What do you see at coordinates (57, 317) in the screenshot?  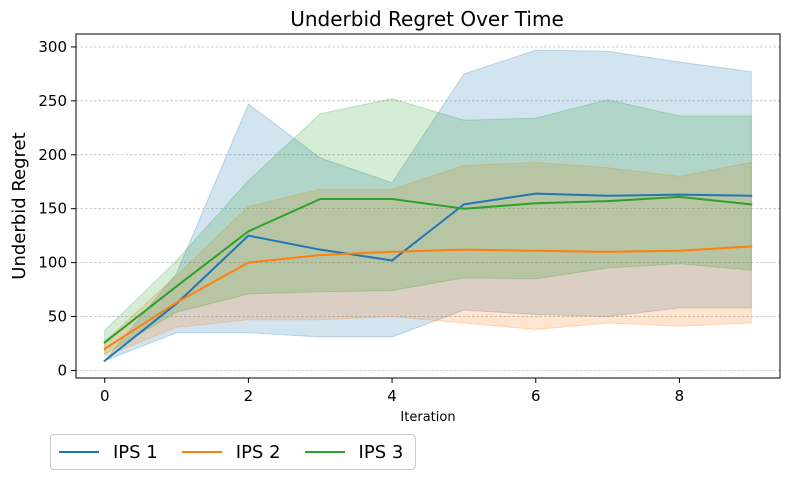 I see `y-tick-label-50: 50` at bounding box center [57, 317].